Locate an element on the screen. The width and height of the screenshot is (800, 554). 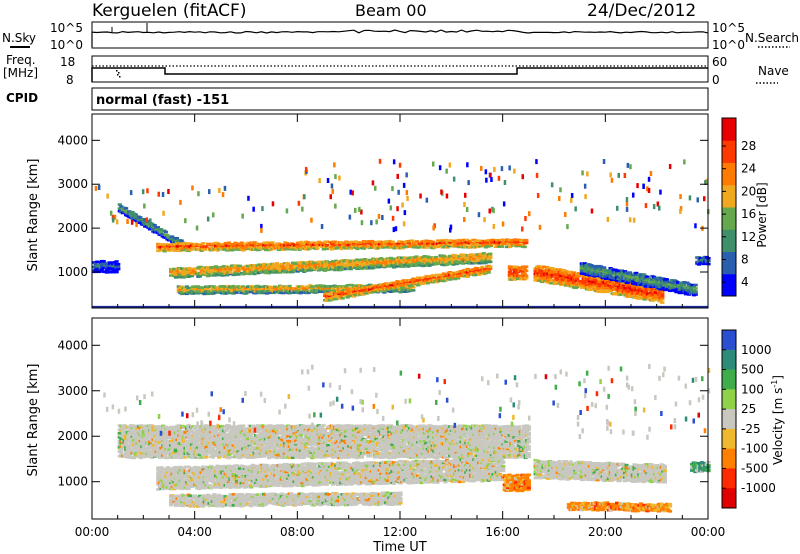
nsearch-tick-bottom: 10^0 is located at coordinates (728, 45).